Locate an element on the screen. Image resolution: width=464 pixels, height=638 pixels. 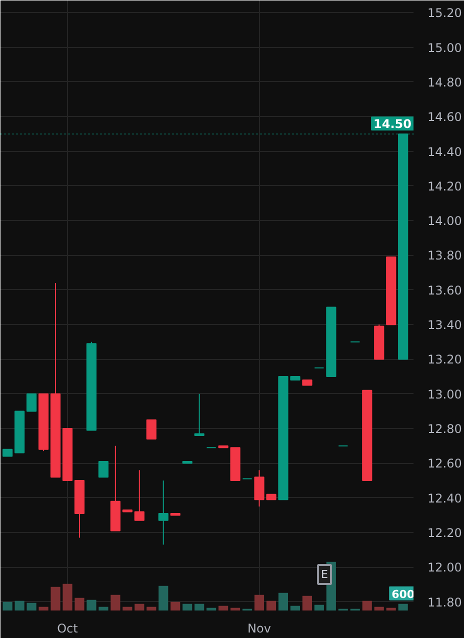
y-tick-label: 12.60 is located at coordinates (445, 463).